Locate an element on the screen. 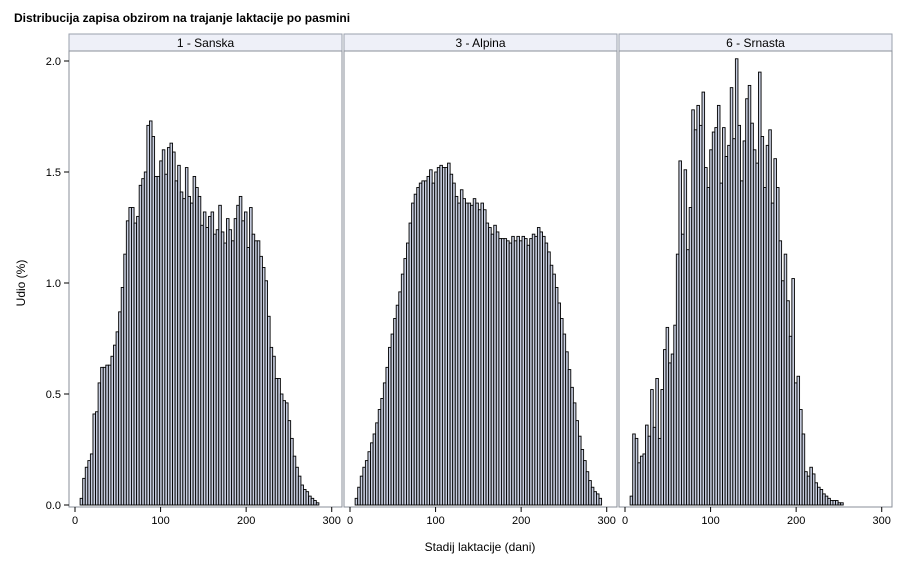 This screenshot has width=907, height=567. y-tick-label: 0.5 is located at coordinates (53, 395).